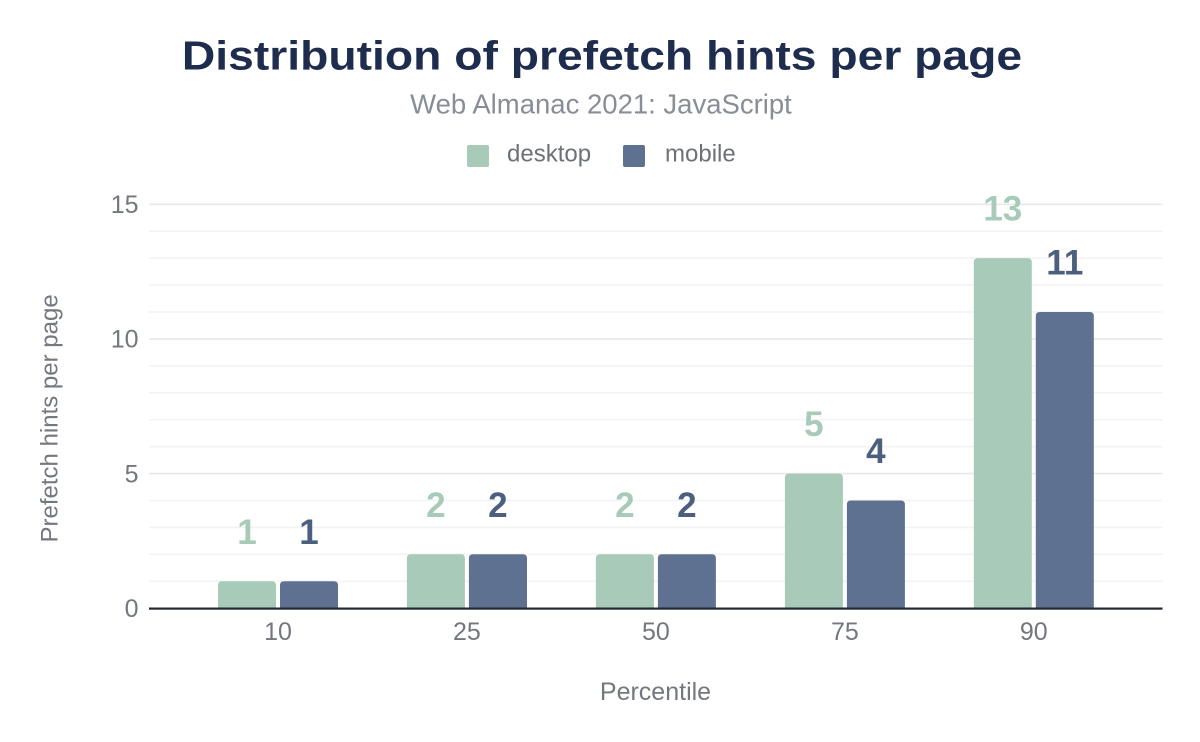 This screenshot has width=1200, height=742. What do you see at coordinates (49, 418) in the screenshot?
I see `svg-text: Prefetch hints per page` at bounding box center [49, 418].